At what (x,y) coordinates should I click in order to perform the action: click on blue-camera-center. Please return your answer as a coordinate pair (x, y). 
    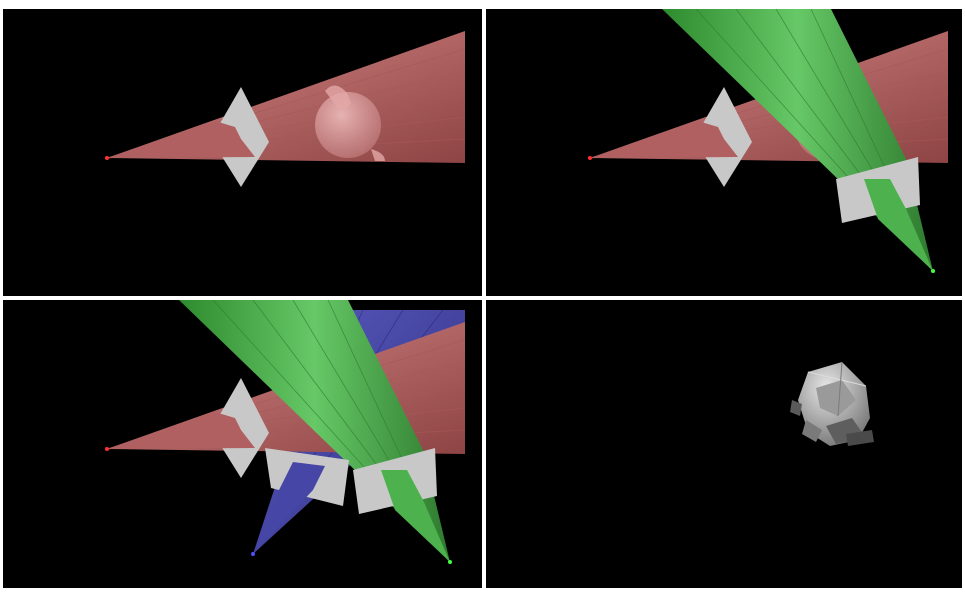
    Looking at the image, I should click on (253, 554).